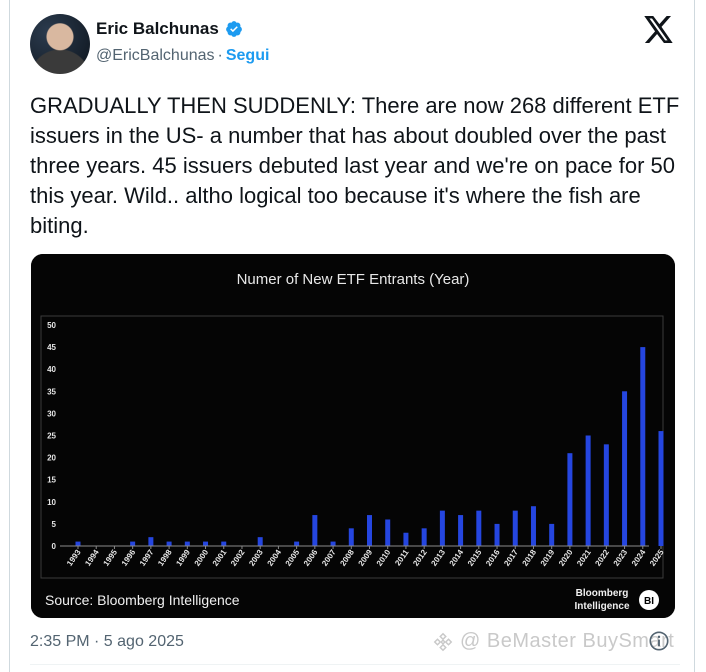  Describe the element at coordinates (247, 55) in the screenshot. I see `follow-button: Segui` at that location.